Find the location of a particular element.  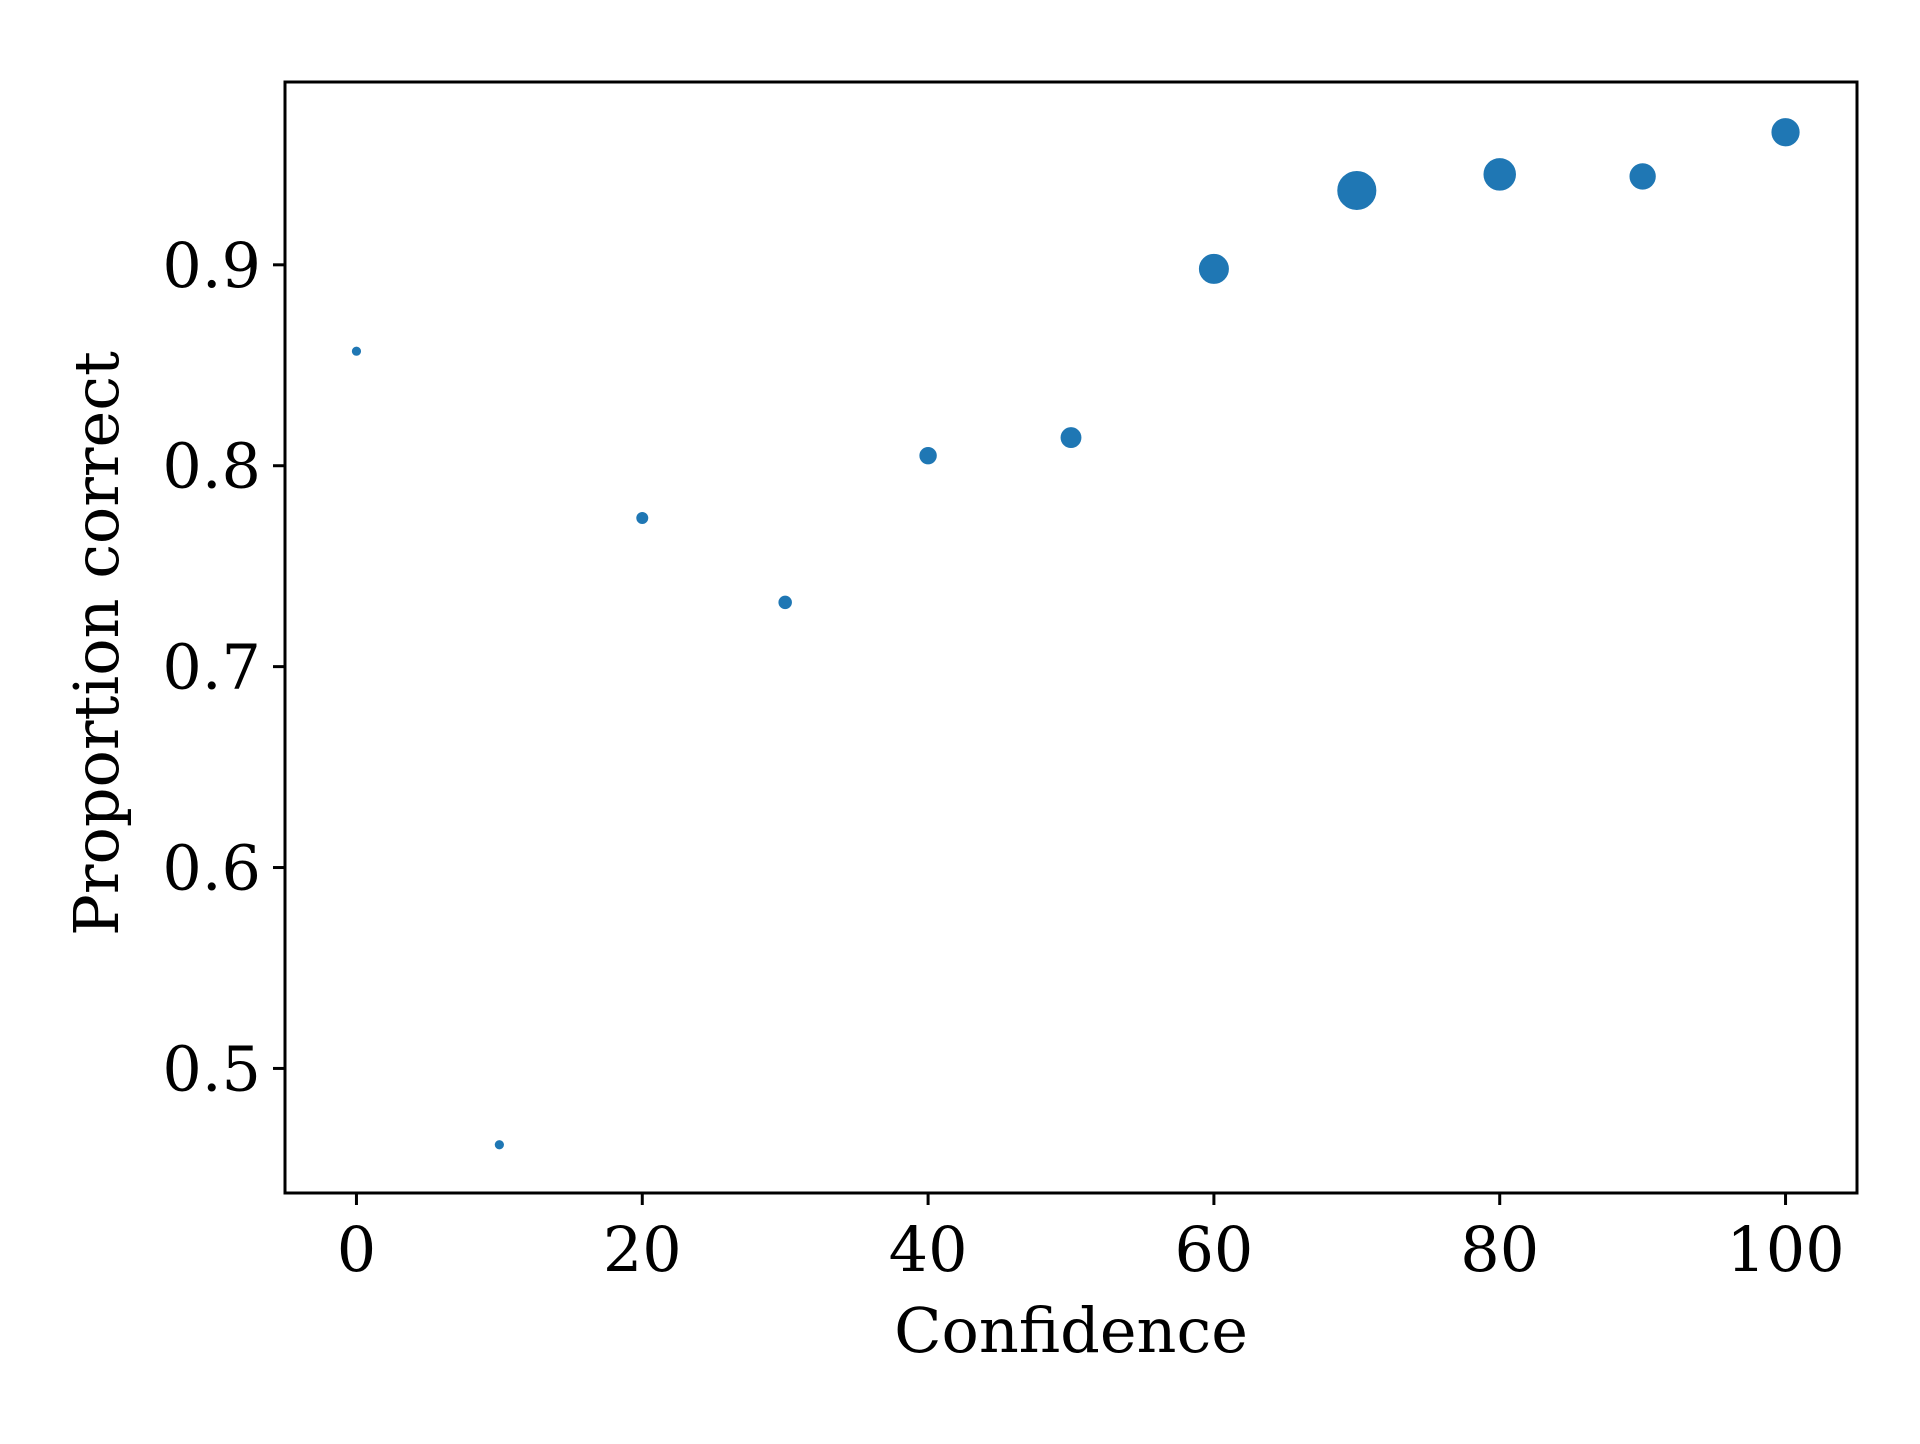

y-tick-label: 0.5 is located at coordinates (211, 1068).